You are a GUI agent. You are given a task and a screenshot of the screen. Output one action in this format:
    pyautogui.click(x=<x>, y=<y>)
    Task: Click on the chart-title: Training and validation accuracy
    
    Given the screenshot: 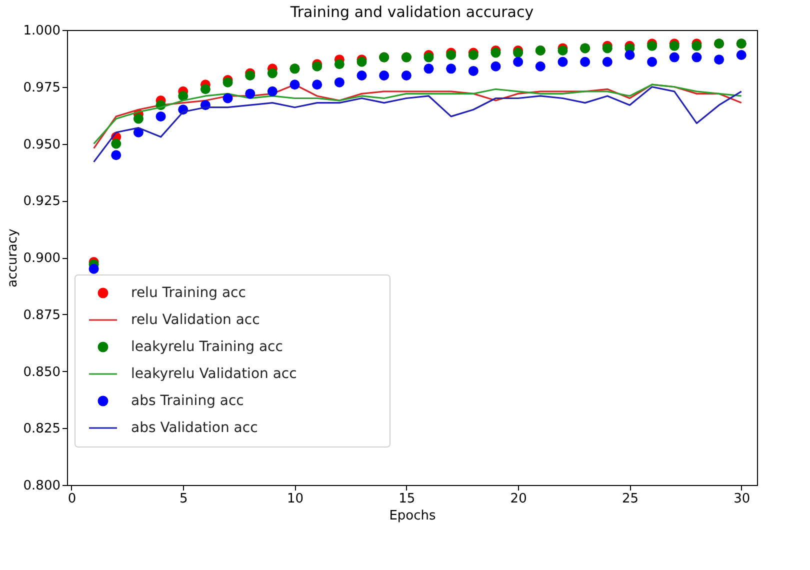 What is the action you would take?
    pyautogui.click(x=411, y=12)
    